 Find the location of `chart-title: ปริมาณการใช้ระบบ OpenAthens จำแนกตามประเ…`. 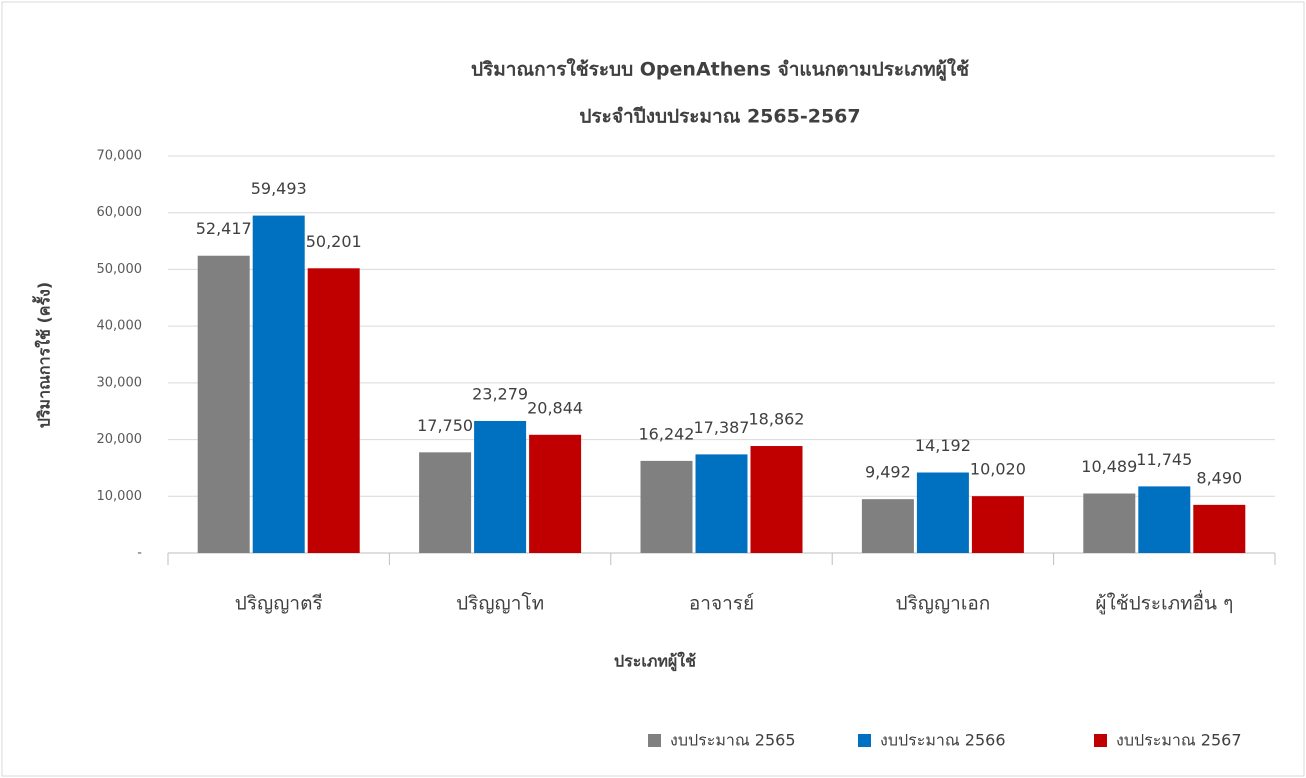

chart-title: ปริมาณการใช้ระบบ OpenAthens จำแนกตามประเ… is located at coordinates (720, 70).